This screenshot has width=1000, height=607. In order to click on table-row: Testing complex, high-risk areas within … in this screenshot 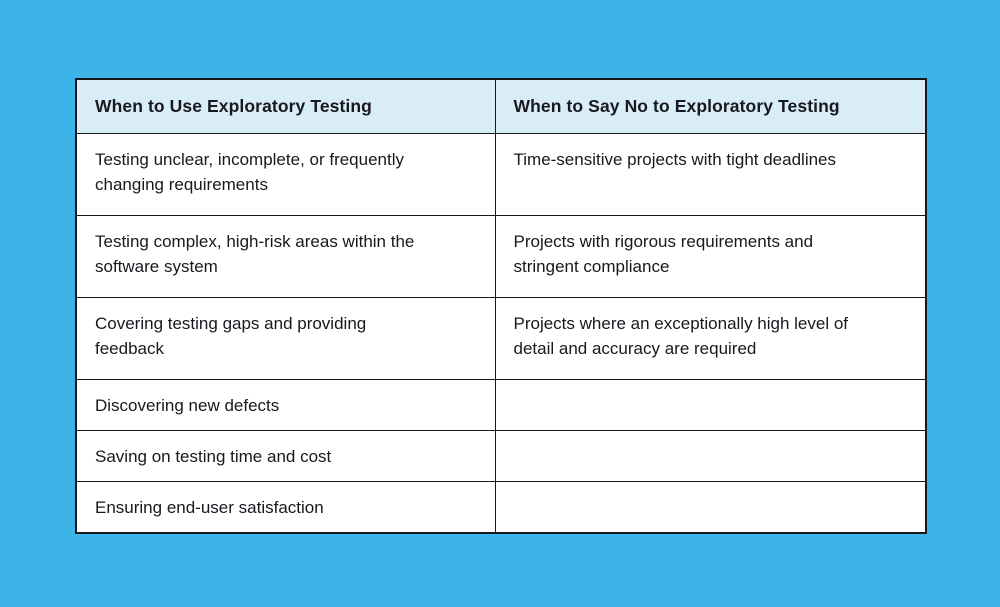, I will do `click(501, 256)`.